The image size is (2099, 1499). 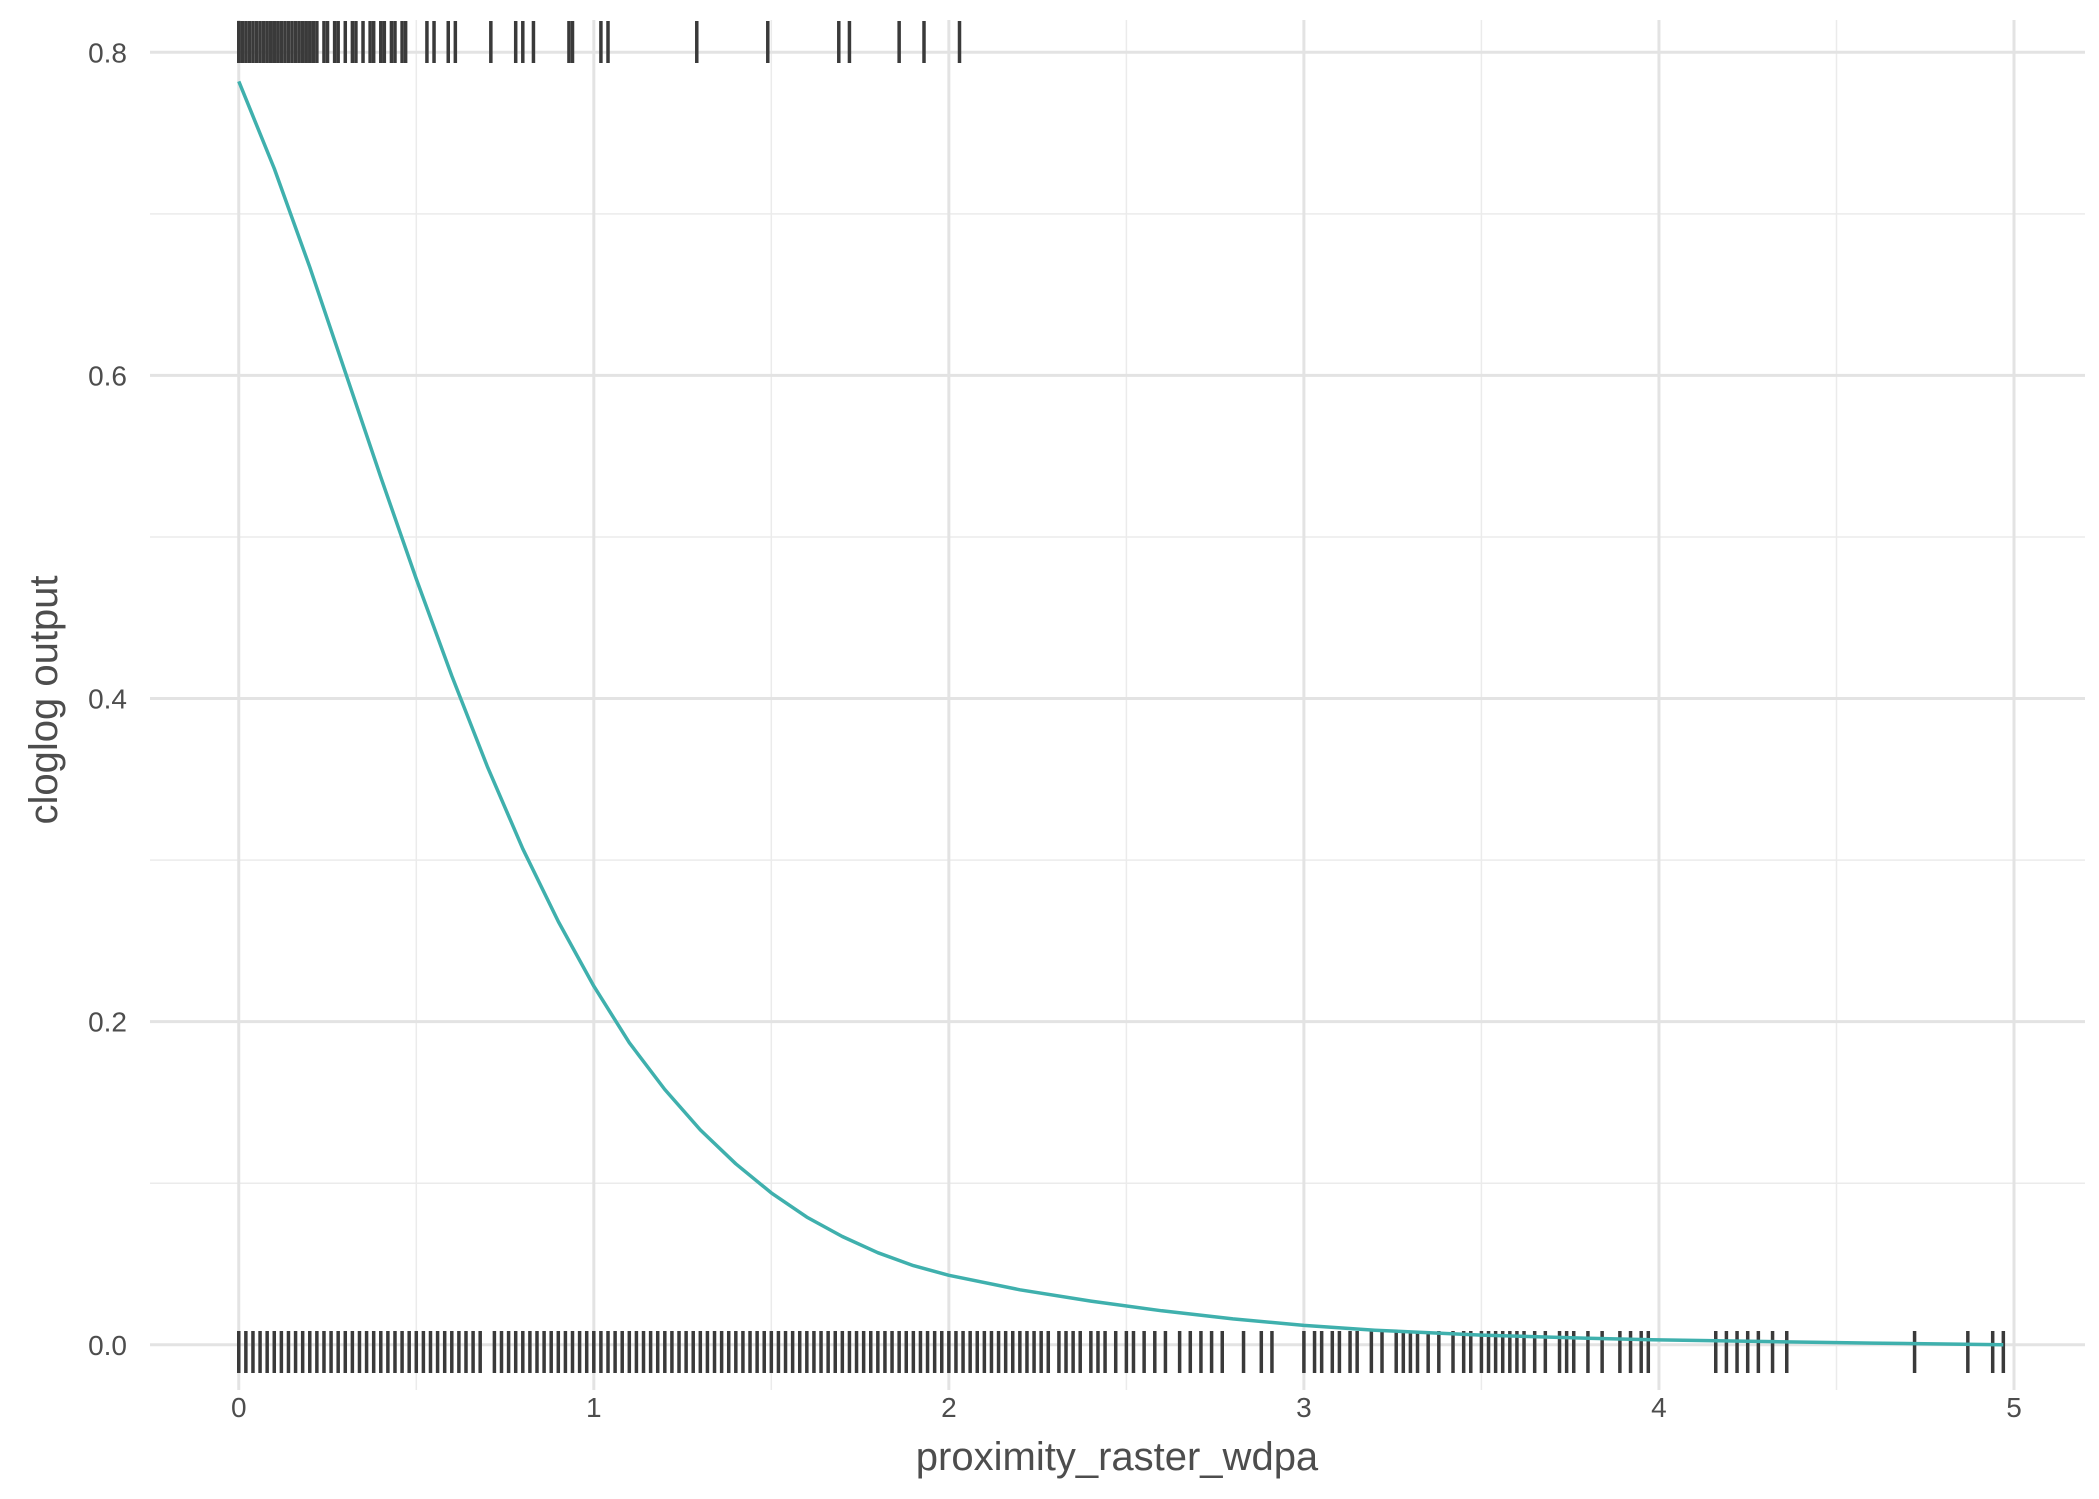 What do you see at coordinates (44, 699) in the screenshot?
I see `y-axis-title: cloglog output` at bounding box center [44, 699].